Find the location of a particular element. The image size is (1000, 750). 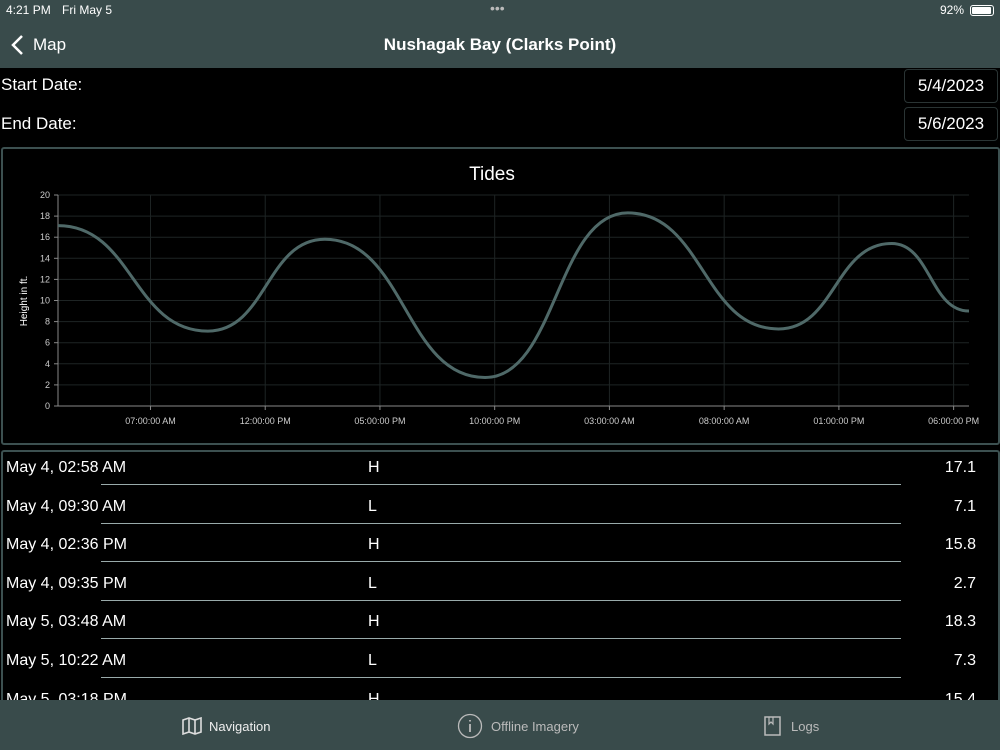

y-tick-label: 4 is located at coordinates (47, 364).